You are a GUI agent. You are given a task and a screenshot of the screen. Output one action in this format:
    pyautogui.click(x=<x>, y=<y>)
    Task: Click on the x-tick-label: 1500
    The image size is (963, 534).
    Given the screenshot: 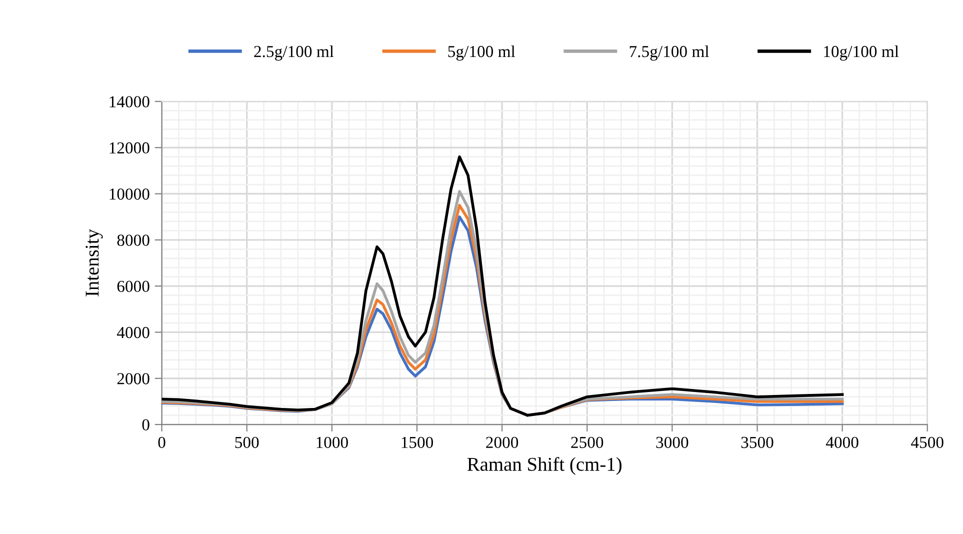 What is the action you would take?
    pyautogui.click(x=418, y=442)
    